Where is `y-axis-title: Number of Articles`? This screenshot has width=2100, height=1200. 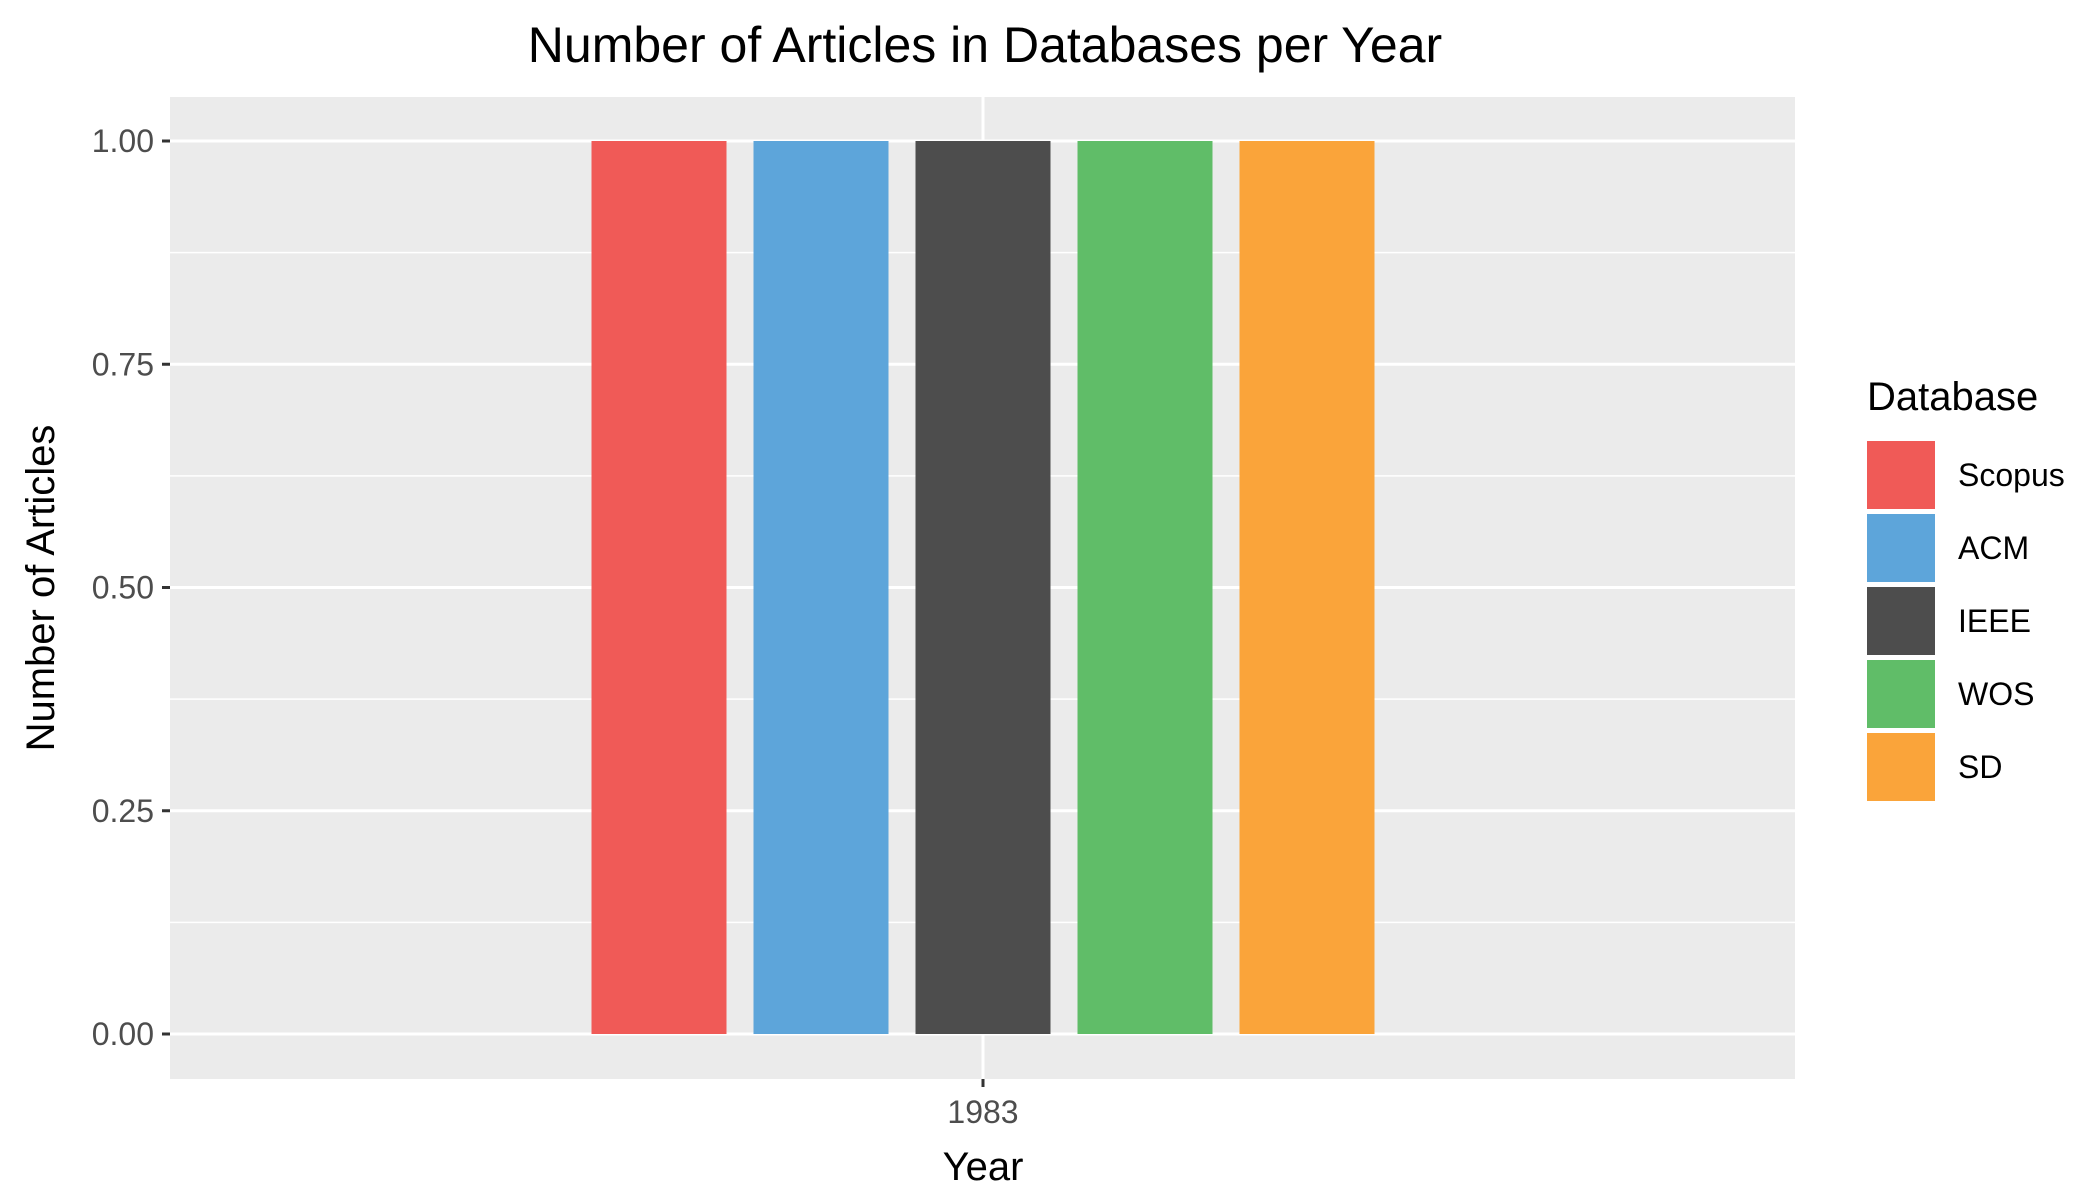 y-axis-title: Number of Articles is located at coordinates (41, 588).